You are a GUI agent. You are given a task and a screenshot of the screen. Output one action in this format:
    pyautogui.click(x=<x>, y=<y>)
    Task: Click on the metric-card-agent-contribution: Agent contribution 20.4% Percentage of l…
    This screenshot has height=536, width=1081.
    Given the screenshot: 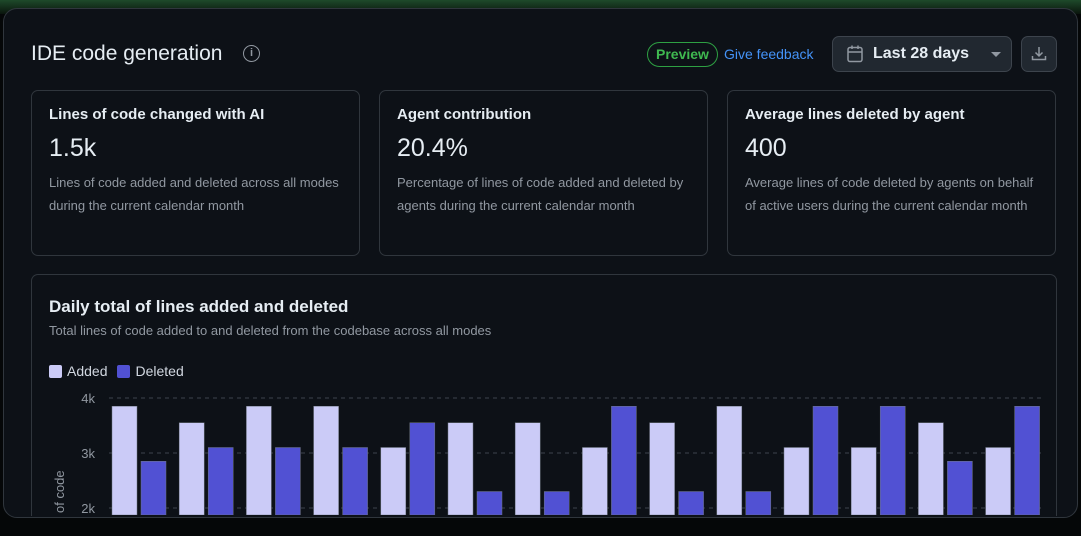 What is the action you would take?
    pyautogui.click(x=543, y=173)
    